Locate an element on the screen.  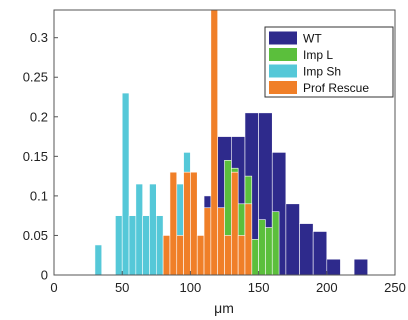
legend: WT Imp L Imp Sh Prof Rescue is located at coordinates (329, 62).